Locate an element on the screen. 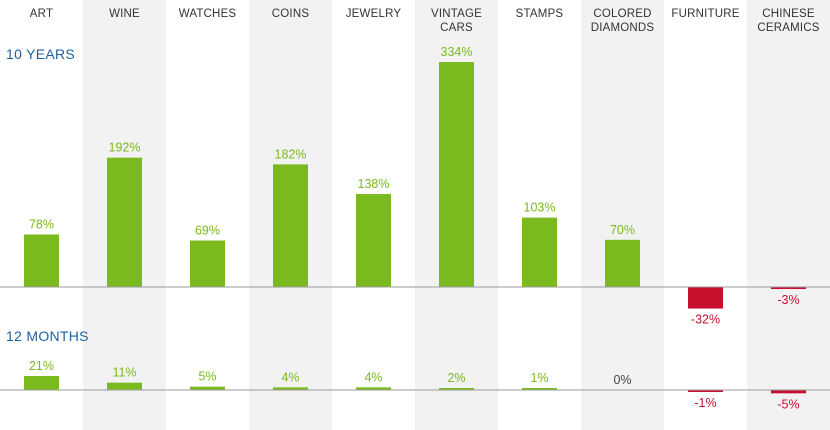 This screenshot has height=430, width=830. data-label: 69% is located at coordinates (207, 231).